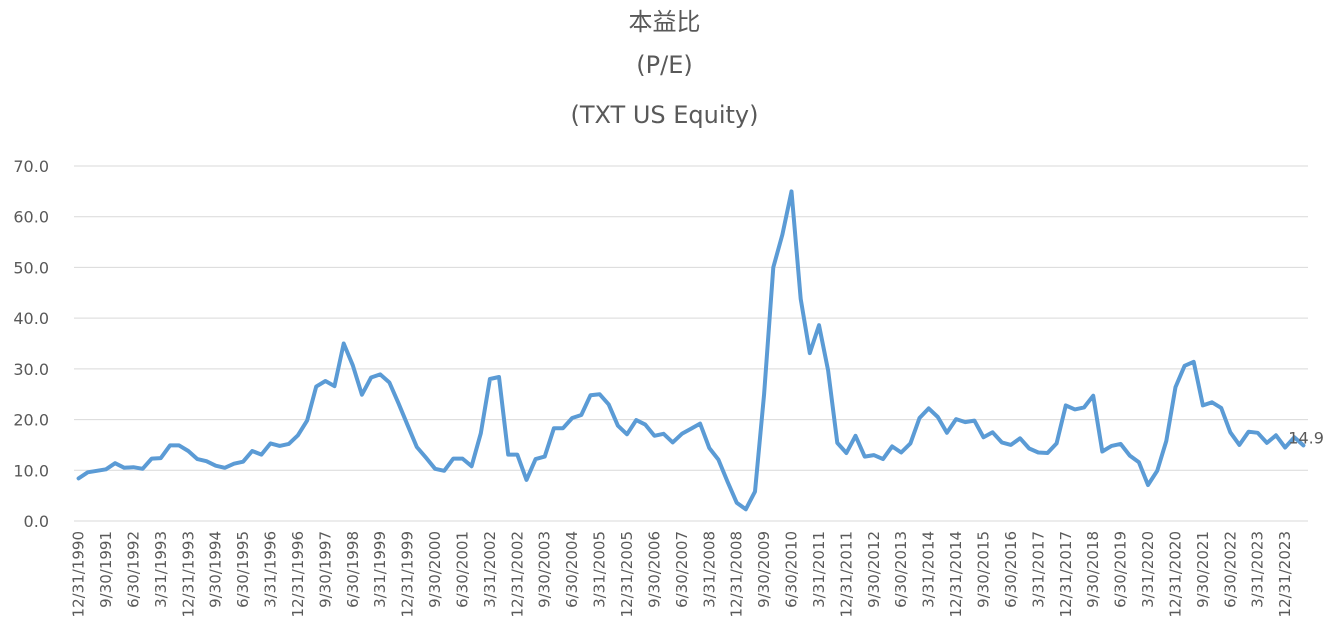 The height and width of the screenshot is (640, 1329). I want to click on x-tick-label: 3/31/2020, so click(1148, 569).